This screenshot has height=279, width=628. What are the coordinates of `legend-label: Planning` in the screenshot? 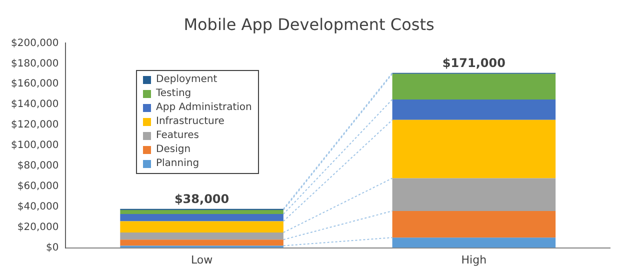 It's located at (178, 164).